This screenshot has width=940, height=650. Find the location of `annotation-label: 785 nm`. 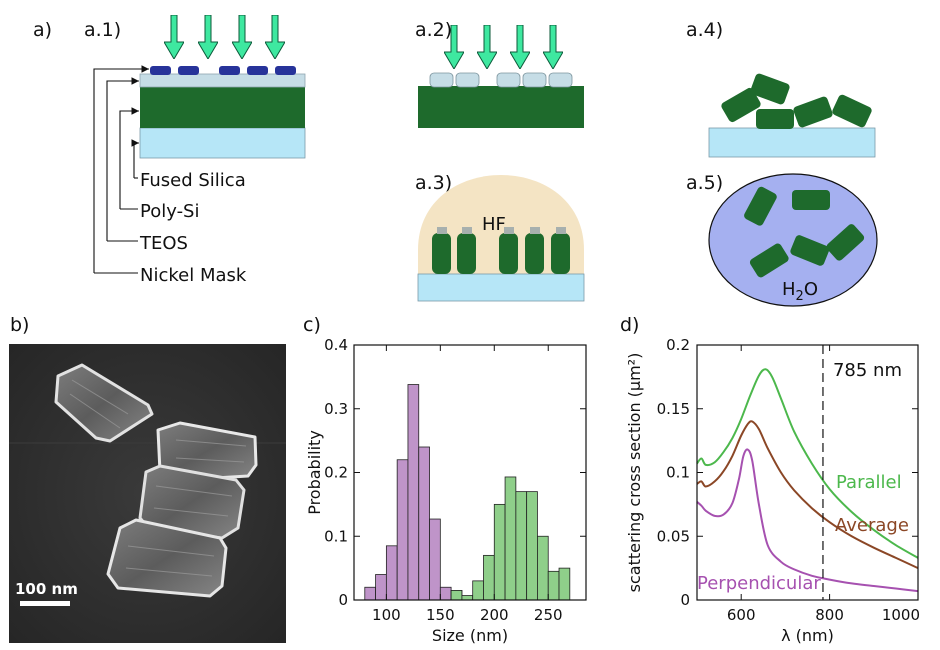

annotation-label: 785 nm is located at coordinates (867, 370).